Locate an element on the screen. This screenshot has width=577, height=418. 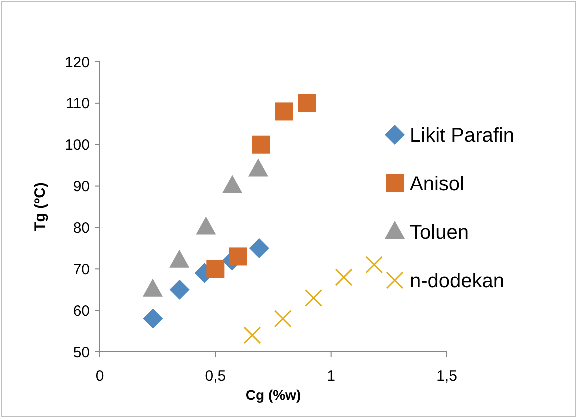
x-tick-label: 0 is located at coordinates (100, 376).